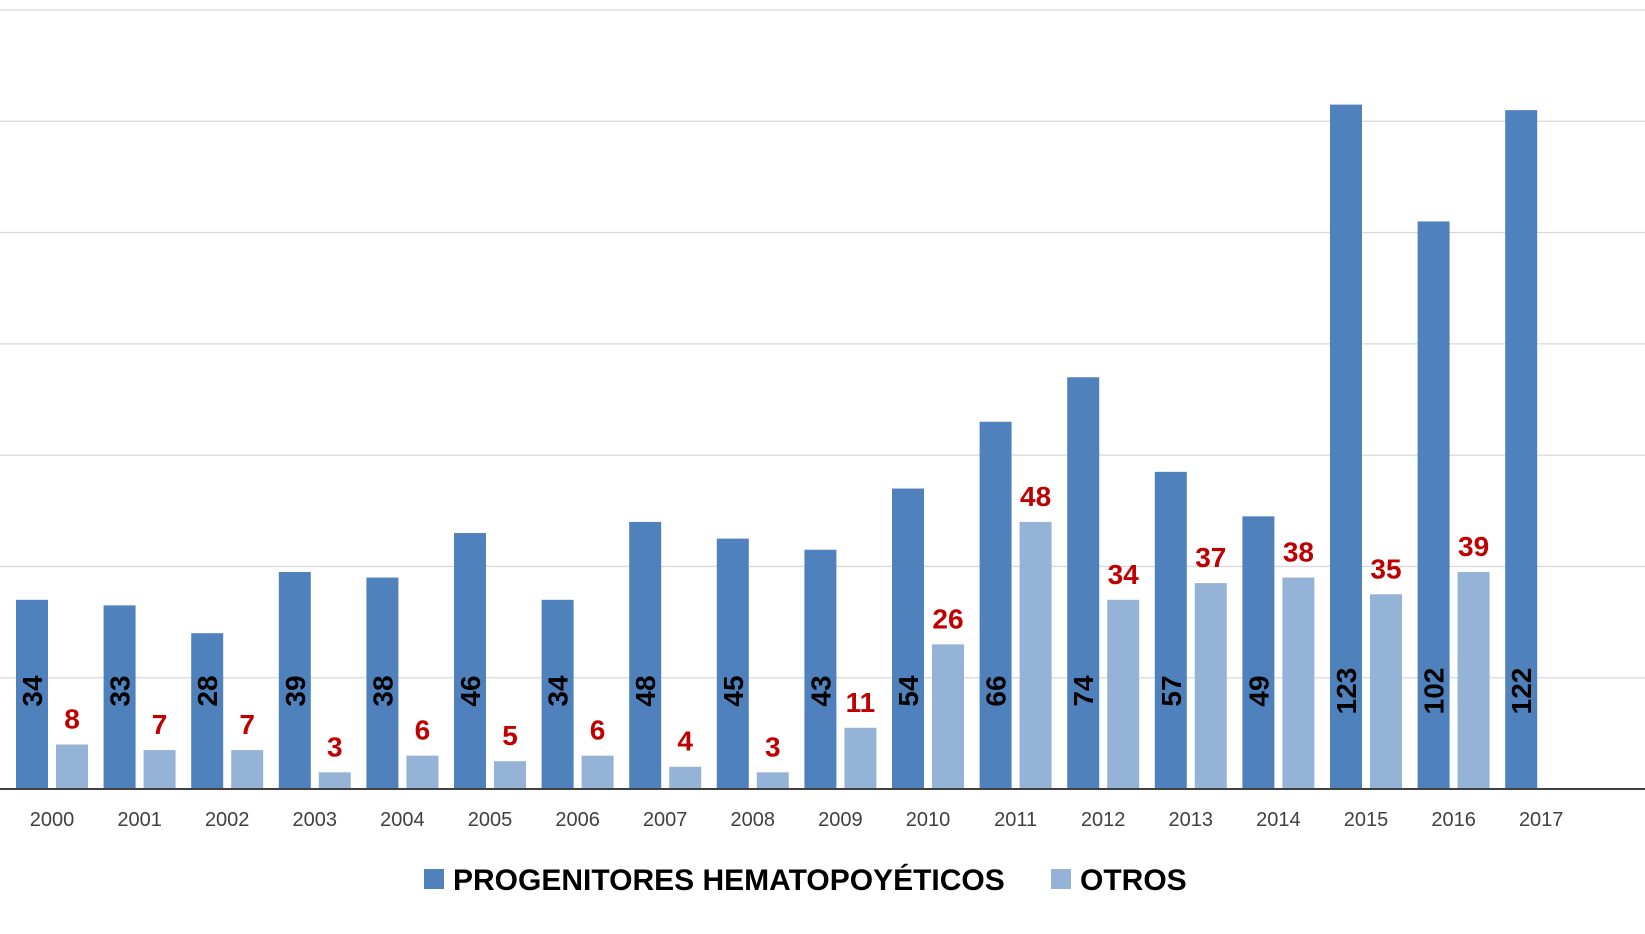  I want to click on x-tick-label: 2006, so click(577, 820).